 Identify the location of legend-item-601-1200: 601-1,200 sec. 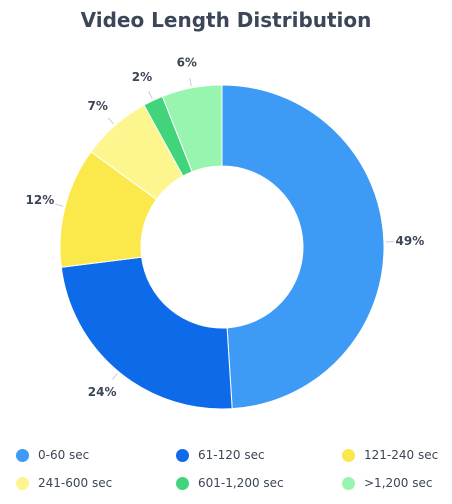
(230, 483).